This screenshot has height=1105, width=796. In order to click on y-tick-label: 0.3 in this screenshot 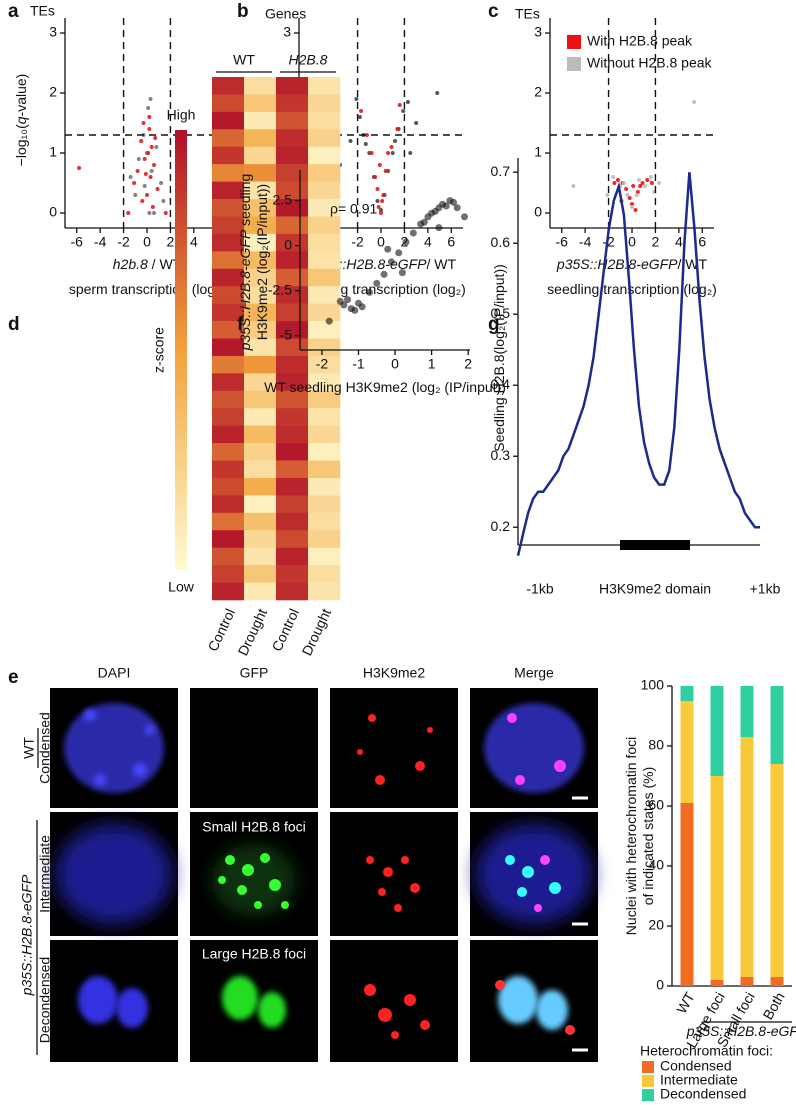, I will do `click(501, 455)`.